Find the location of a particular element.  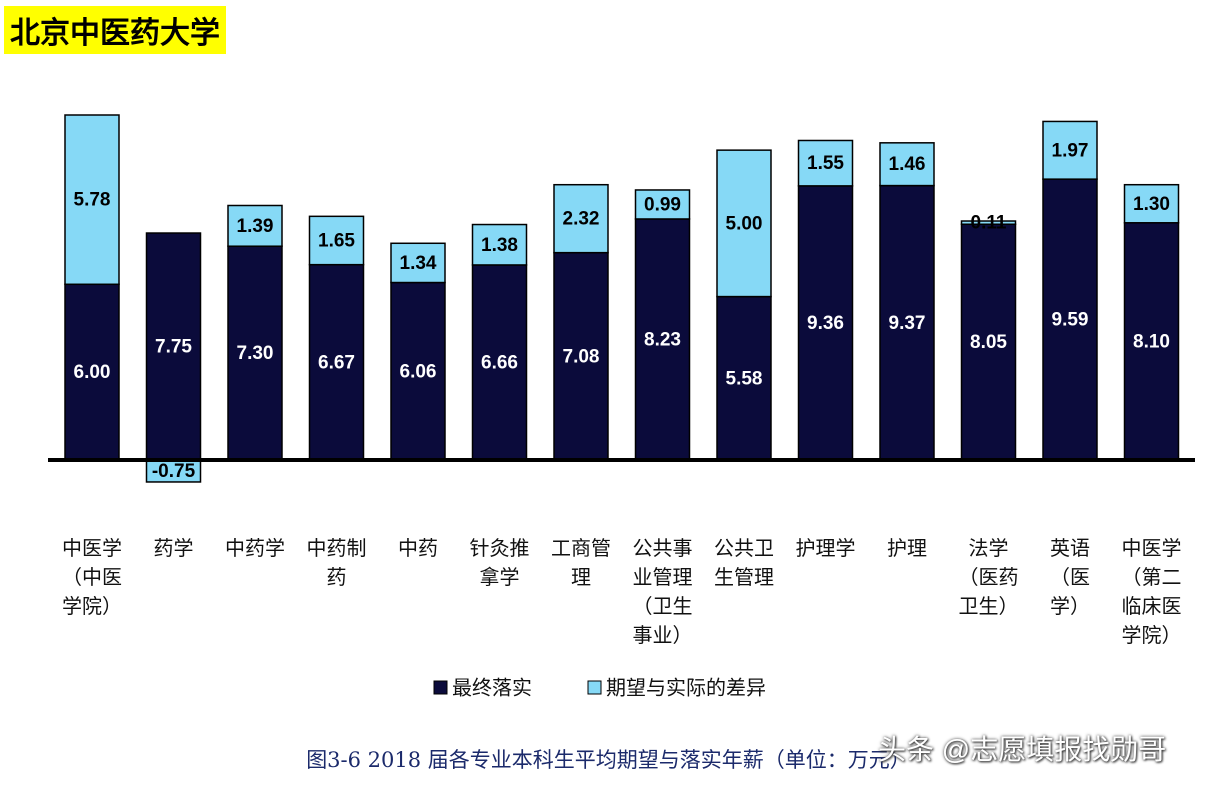

data-label: 6.00 is located at coordinates (92, 372).